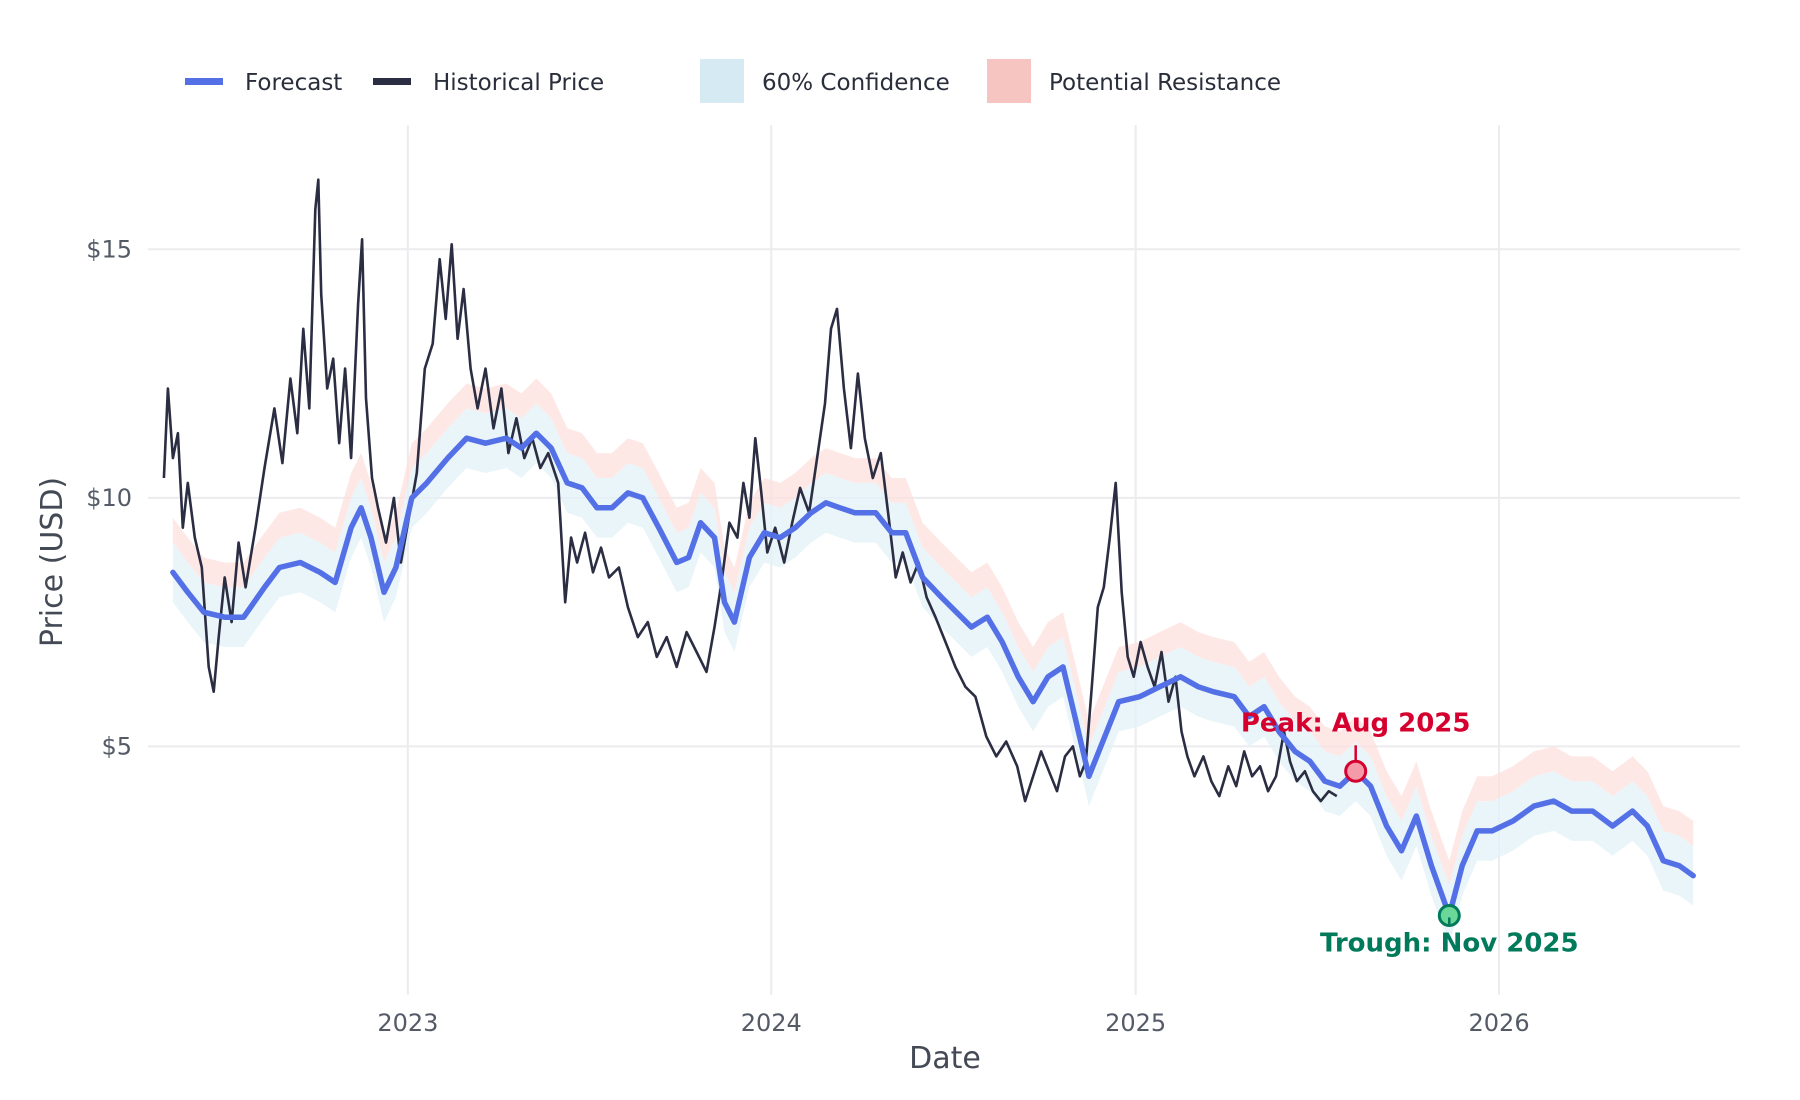  What do you see at coordinates (1410, 833) in the screenshot?
I see `annotations: Peak: Aug 2025 Trough: Nov 2025` at bounding box center [1410, 833].